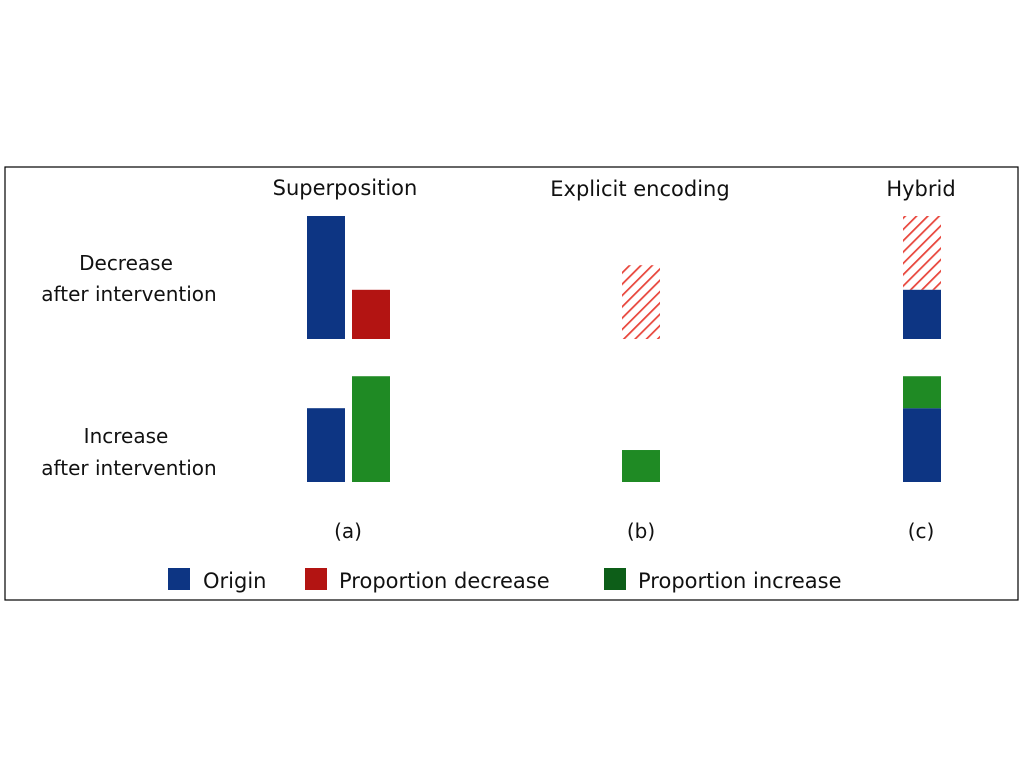  What do you see at coordinates (641, 302) in the screenshot?
I see `bar-b-decrease-delta-hatched` at bounding box center [641, 302].